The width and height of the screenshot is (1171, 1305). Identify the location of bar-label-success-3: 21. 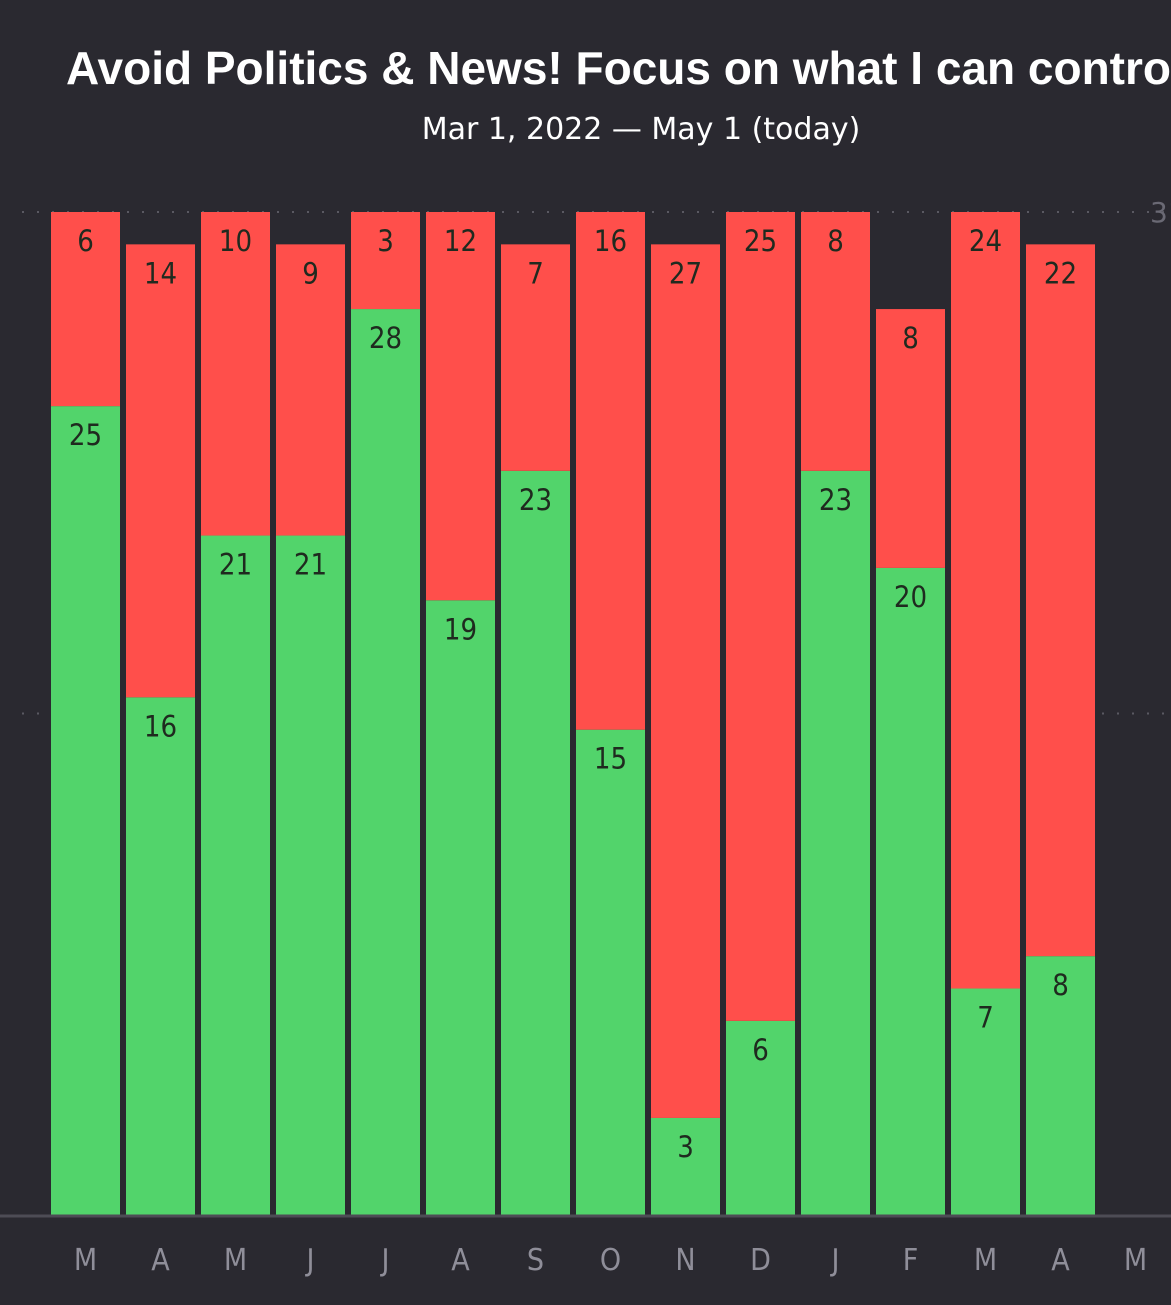
(310, 565).